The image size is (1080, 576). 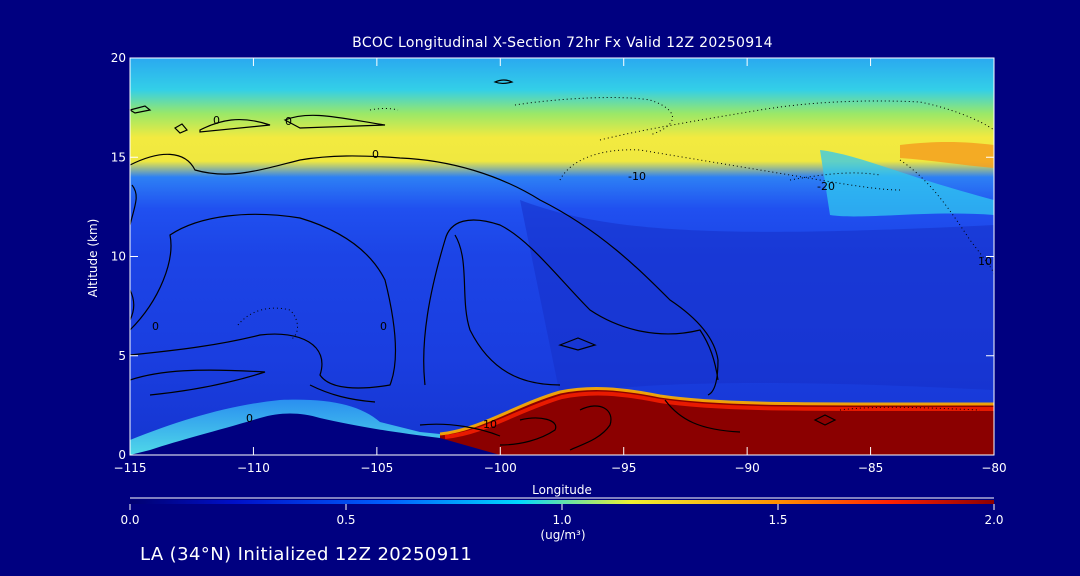 I want to click on x-tick-label: −115, so click(x=130, y=468).